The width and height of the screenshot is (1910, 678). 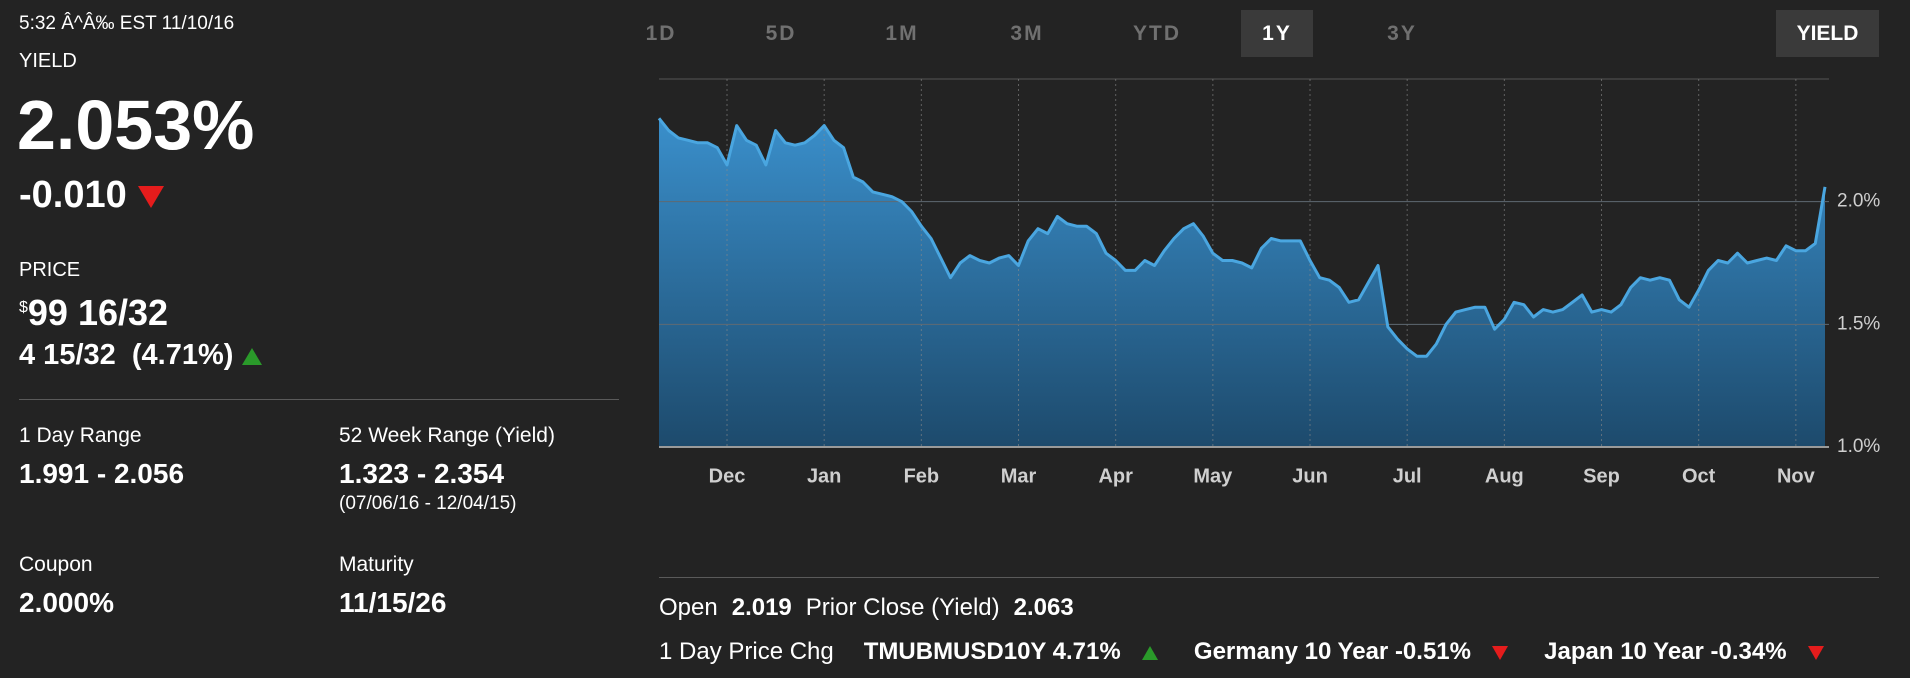 I want to click on stat-label: 1 Day Range, so click(x=80, y=435).